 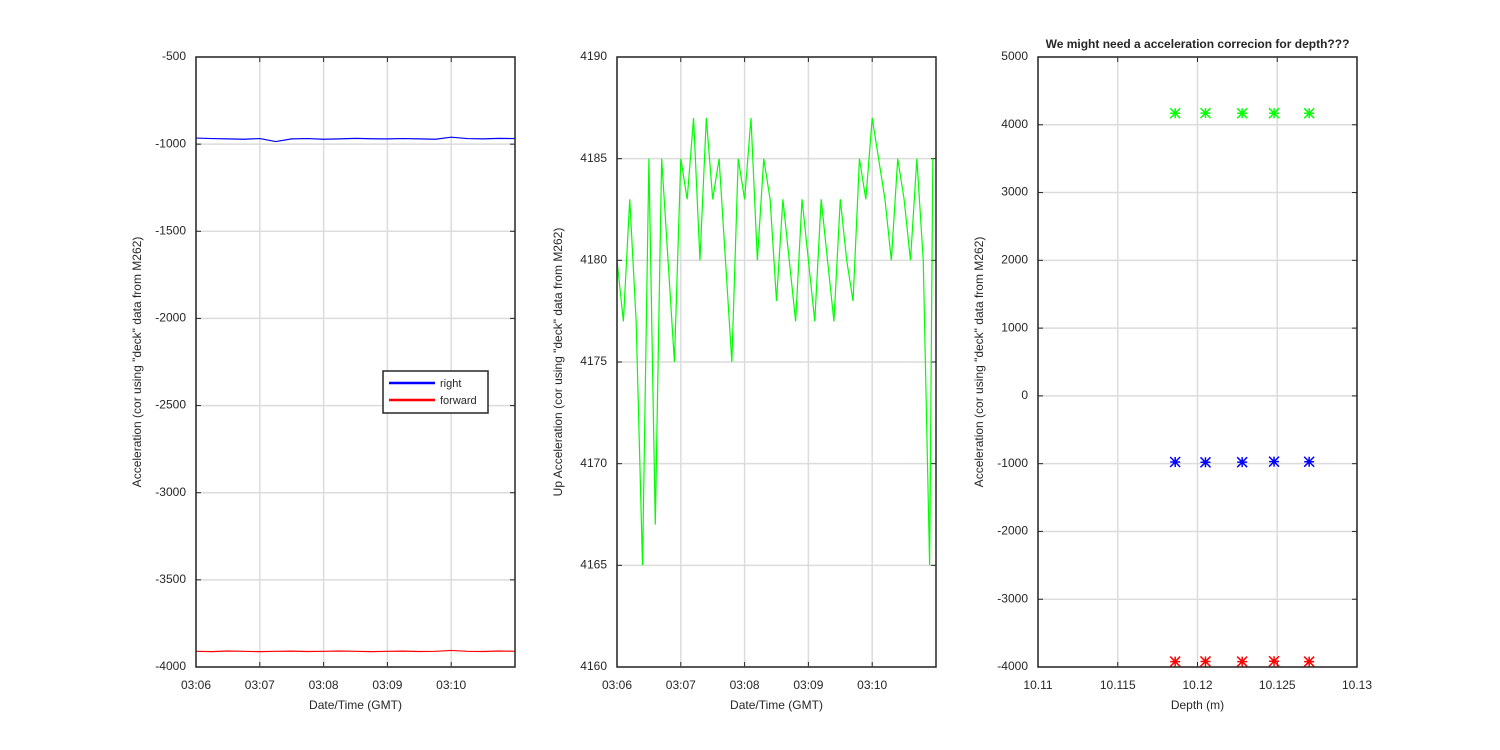 I want to click on legend-label: right, so click(x=450, y=384).